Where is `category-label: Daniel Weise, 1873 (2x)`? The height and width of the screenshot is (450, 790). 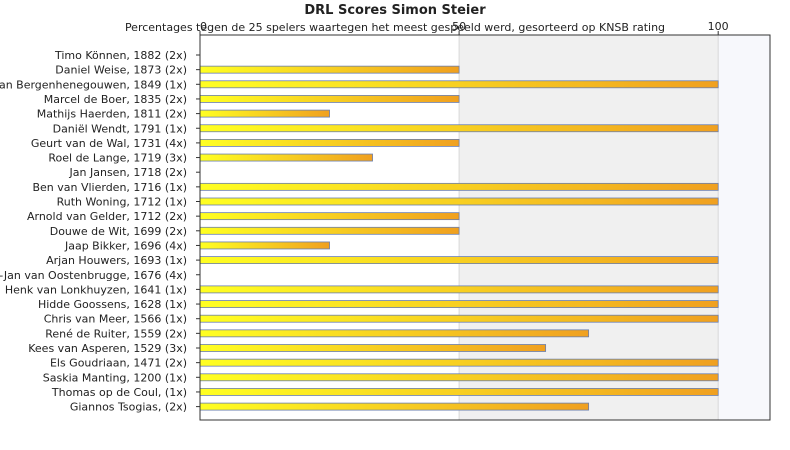
category-label: Daniel Weise, 1873 (2x) is located at coordinates (121, 70).